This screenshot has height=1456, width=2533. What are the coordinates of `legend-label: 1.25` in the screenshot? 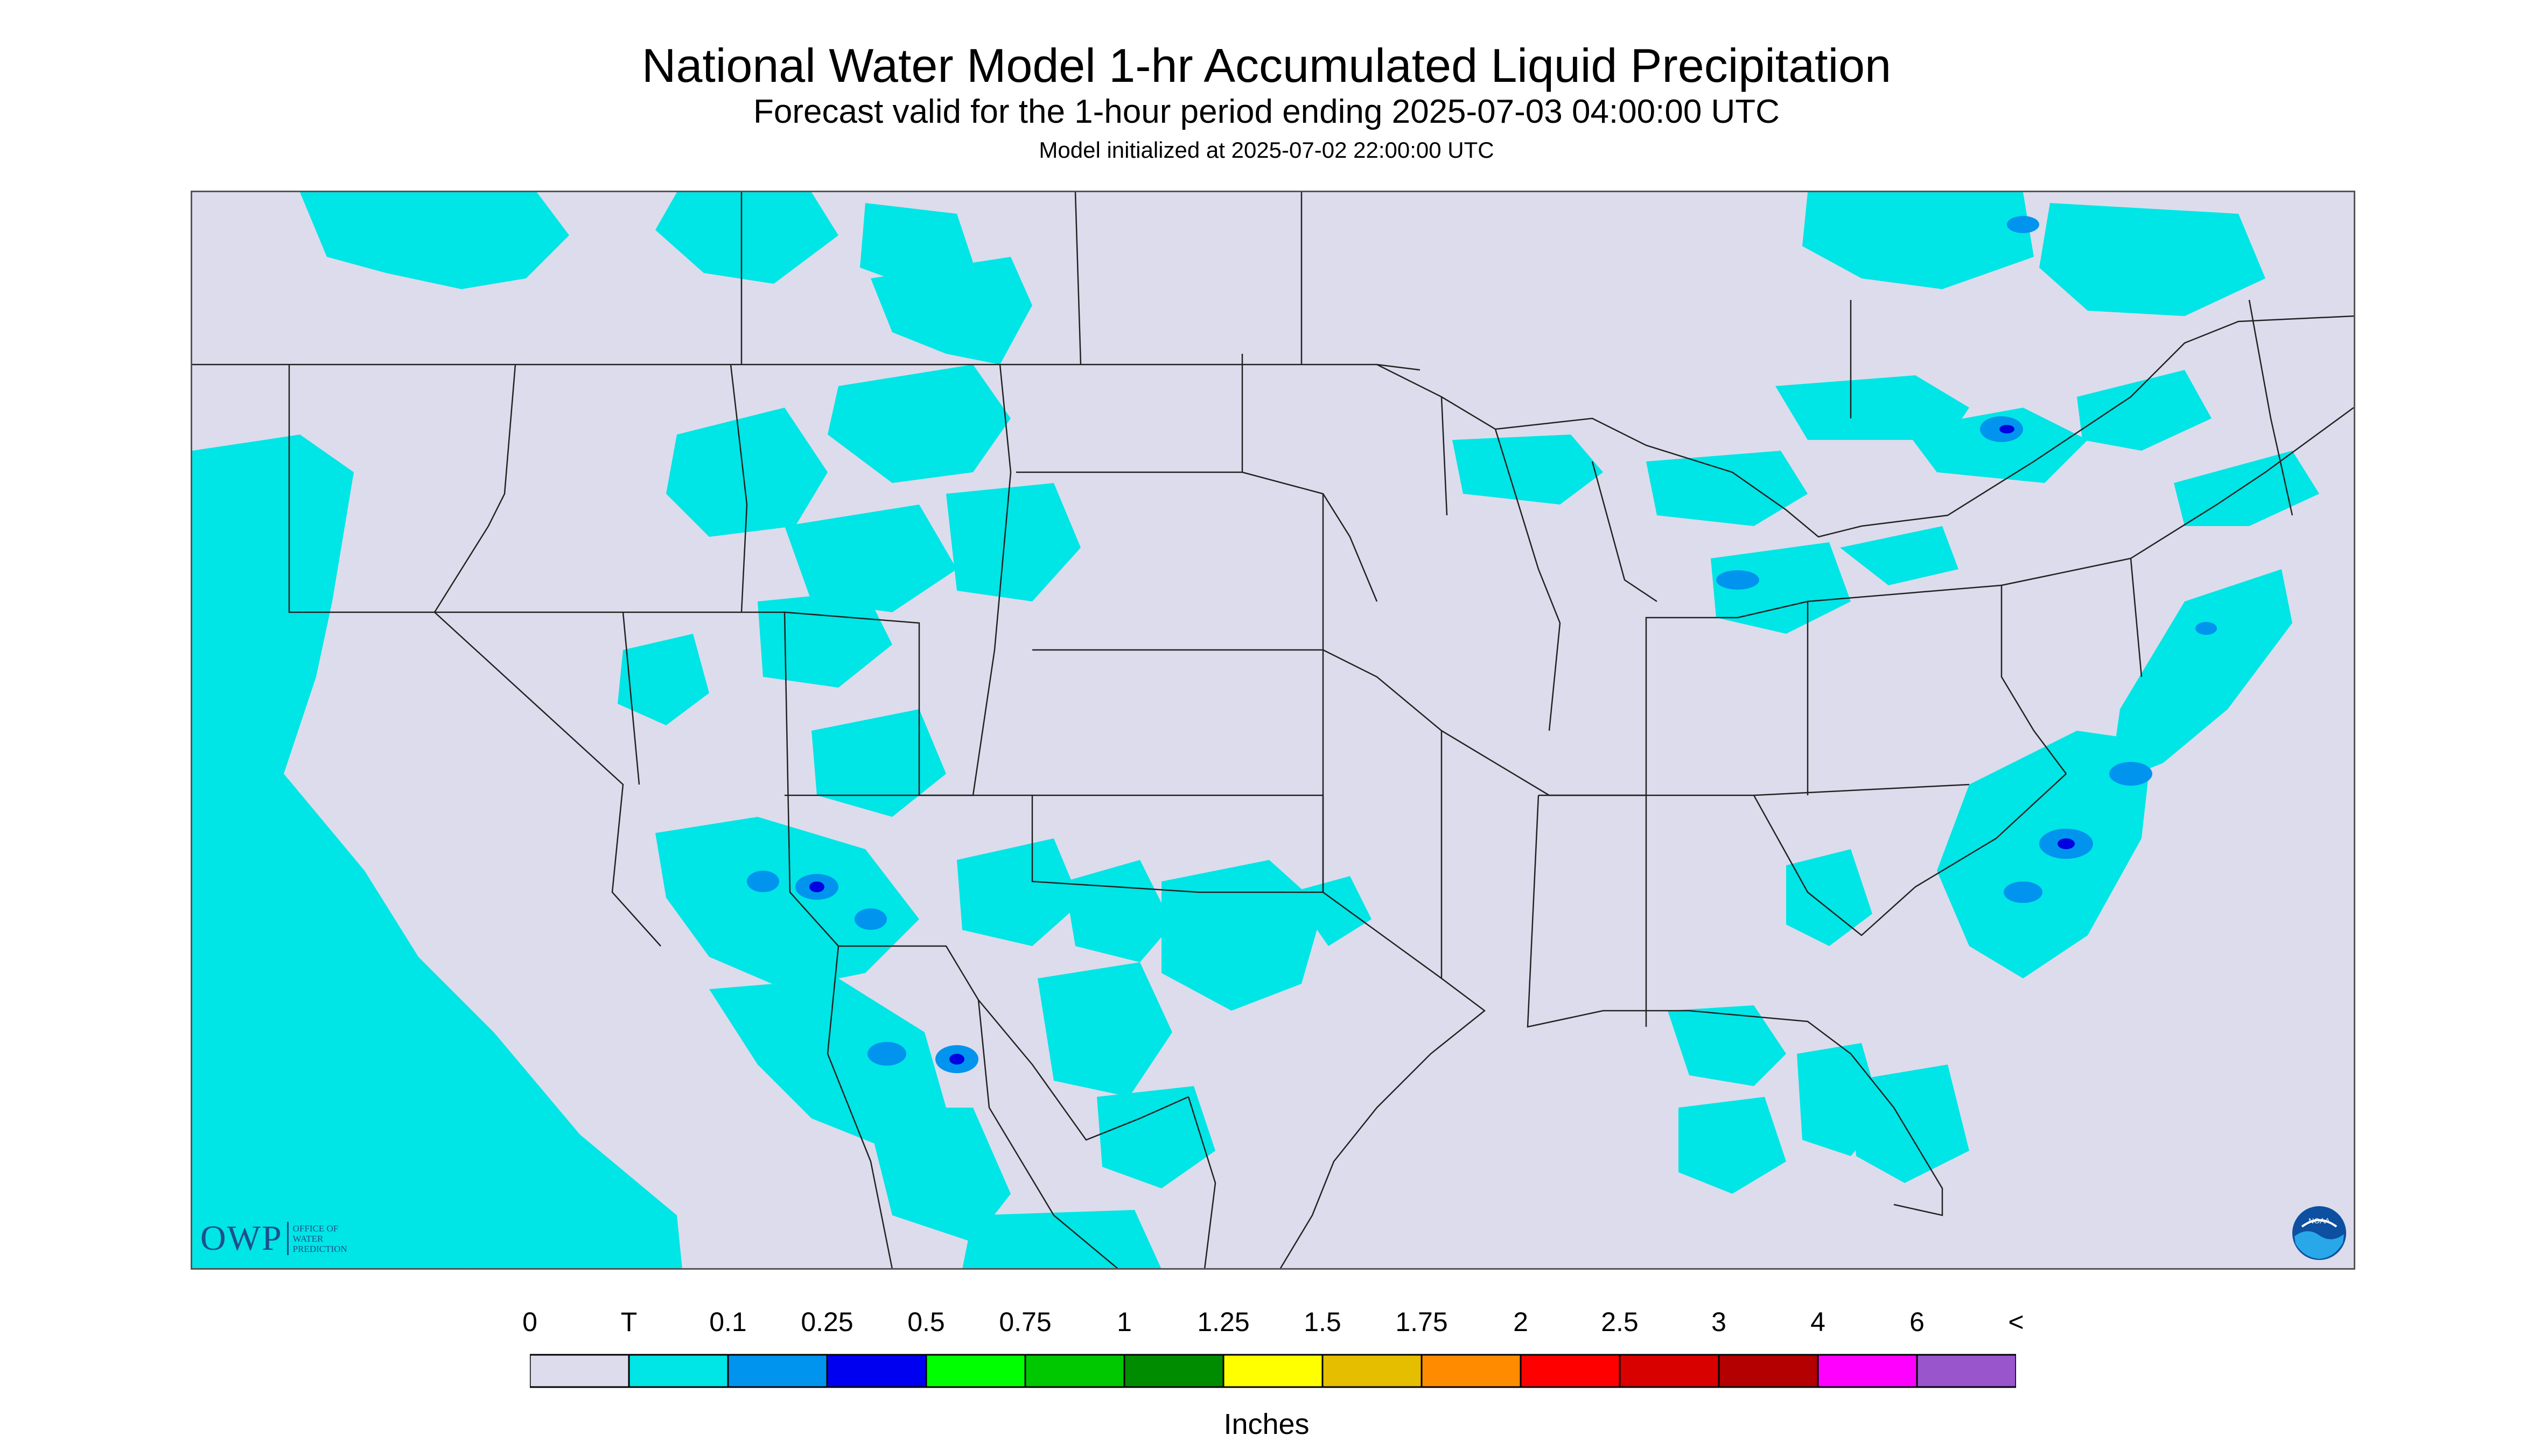 It's located at (1223, 1322).